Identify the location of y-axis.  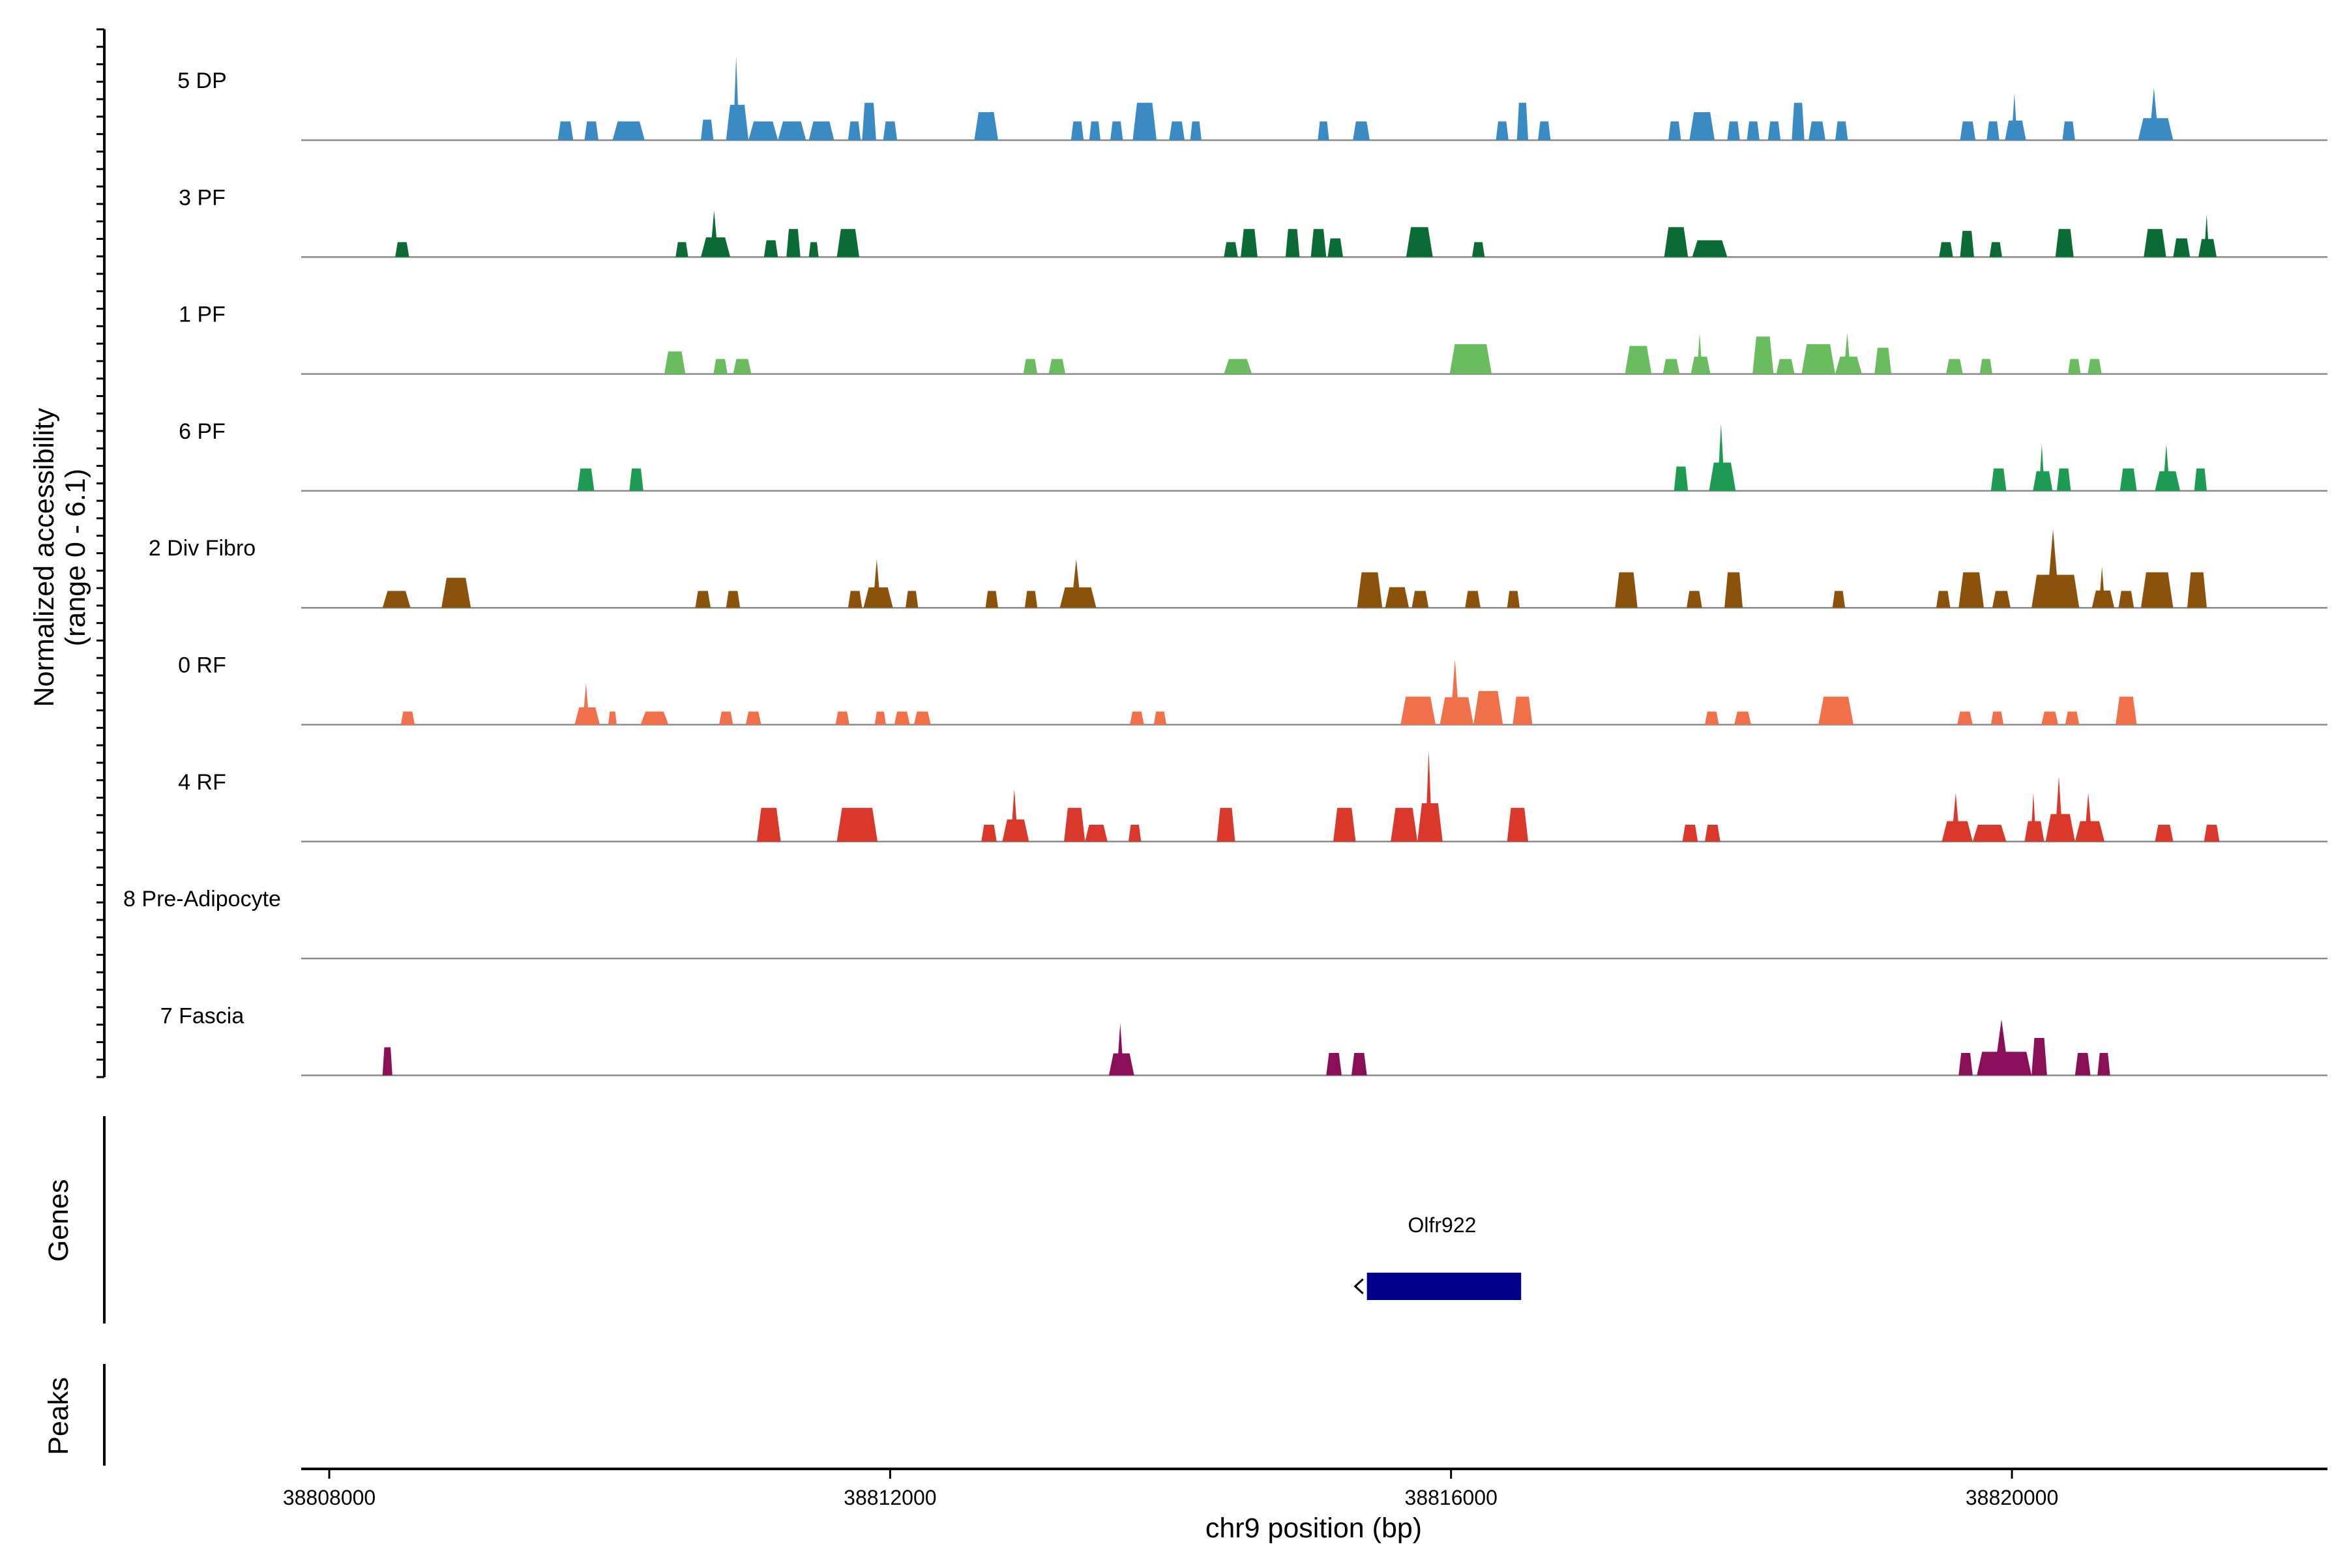
(101, 553).